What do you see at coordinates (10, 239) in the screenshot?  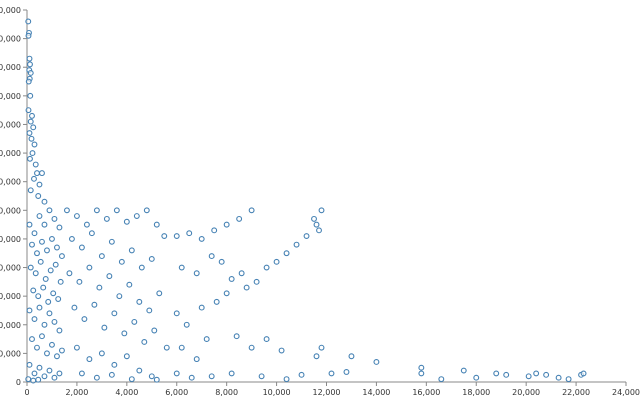 I see `y-tick-label: 50,000` at bounding box center [10, 239].